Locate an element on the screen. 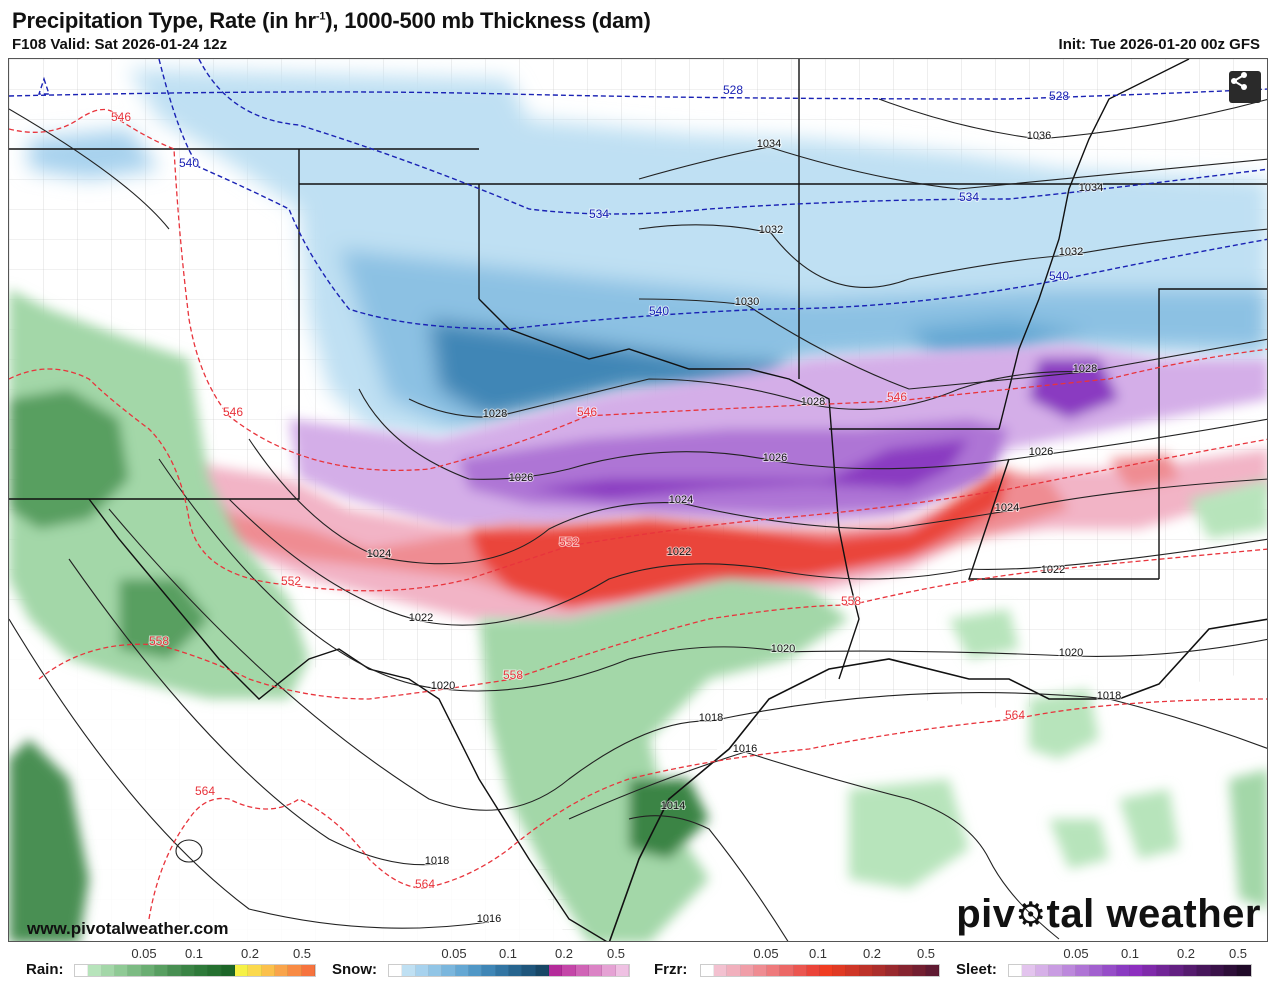  share-icon is located at coordinates (1239, 81).